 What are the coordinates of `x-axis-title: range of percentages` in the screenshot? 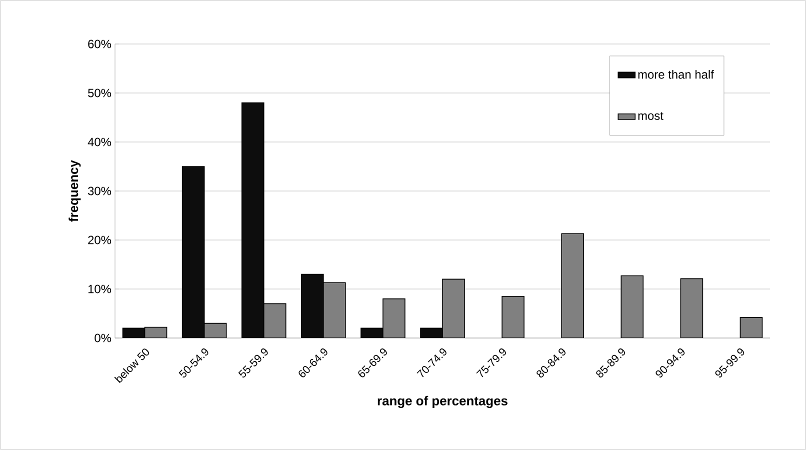 It's located at (443, 402).